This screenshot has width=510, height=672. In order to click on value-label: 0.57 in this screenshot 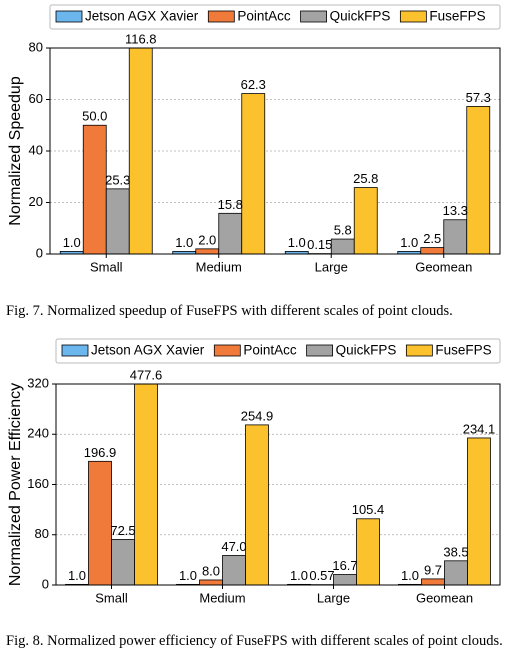, I will do `click(321, 575)`.